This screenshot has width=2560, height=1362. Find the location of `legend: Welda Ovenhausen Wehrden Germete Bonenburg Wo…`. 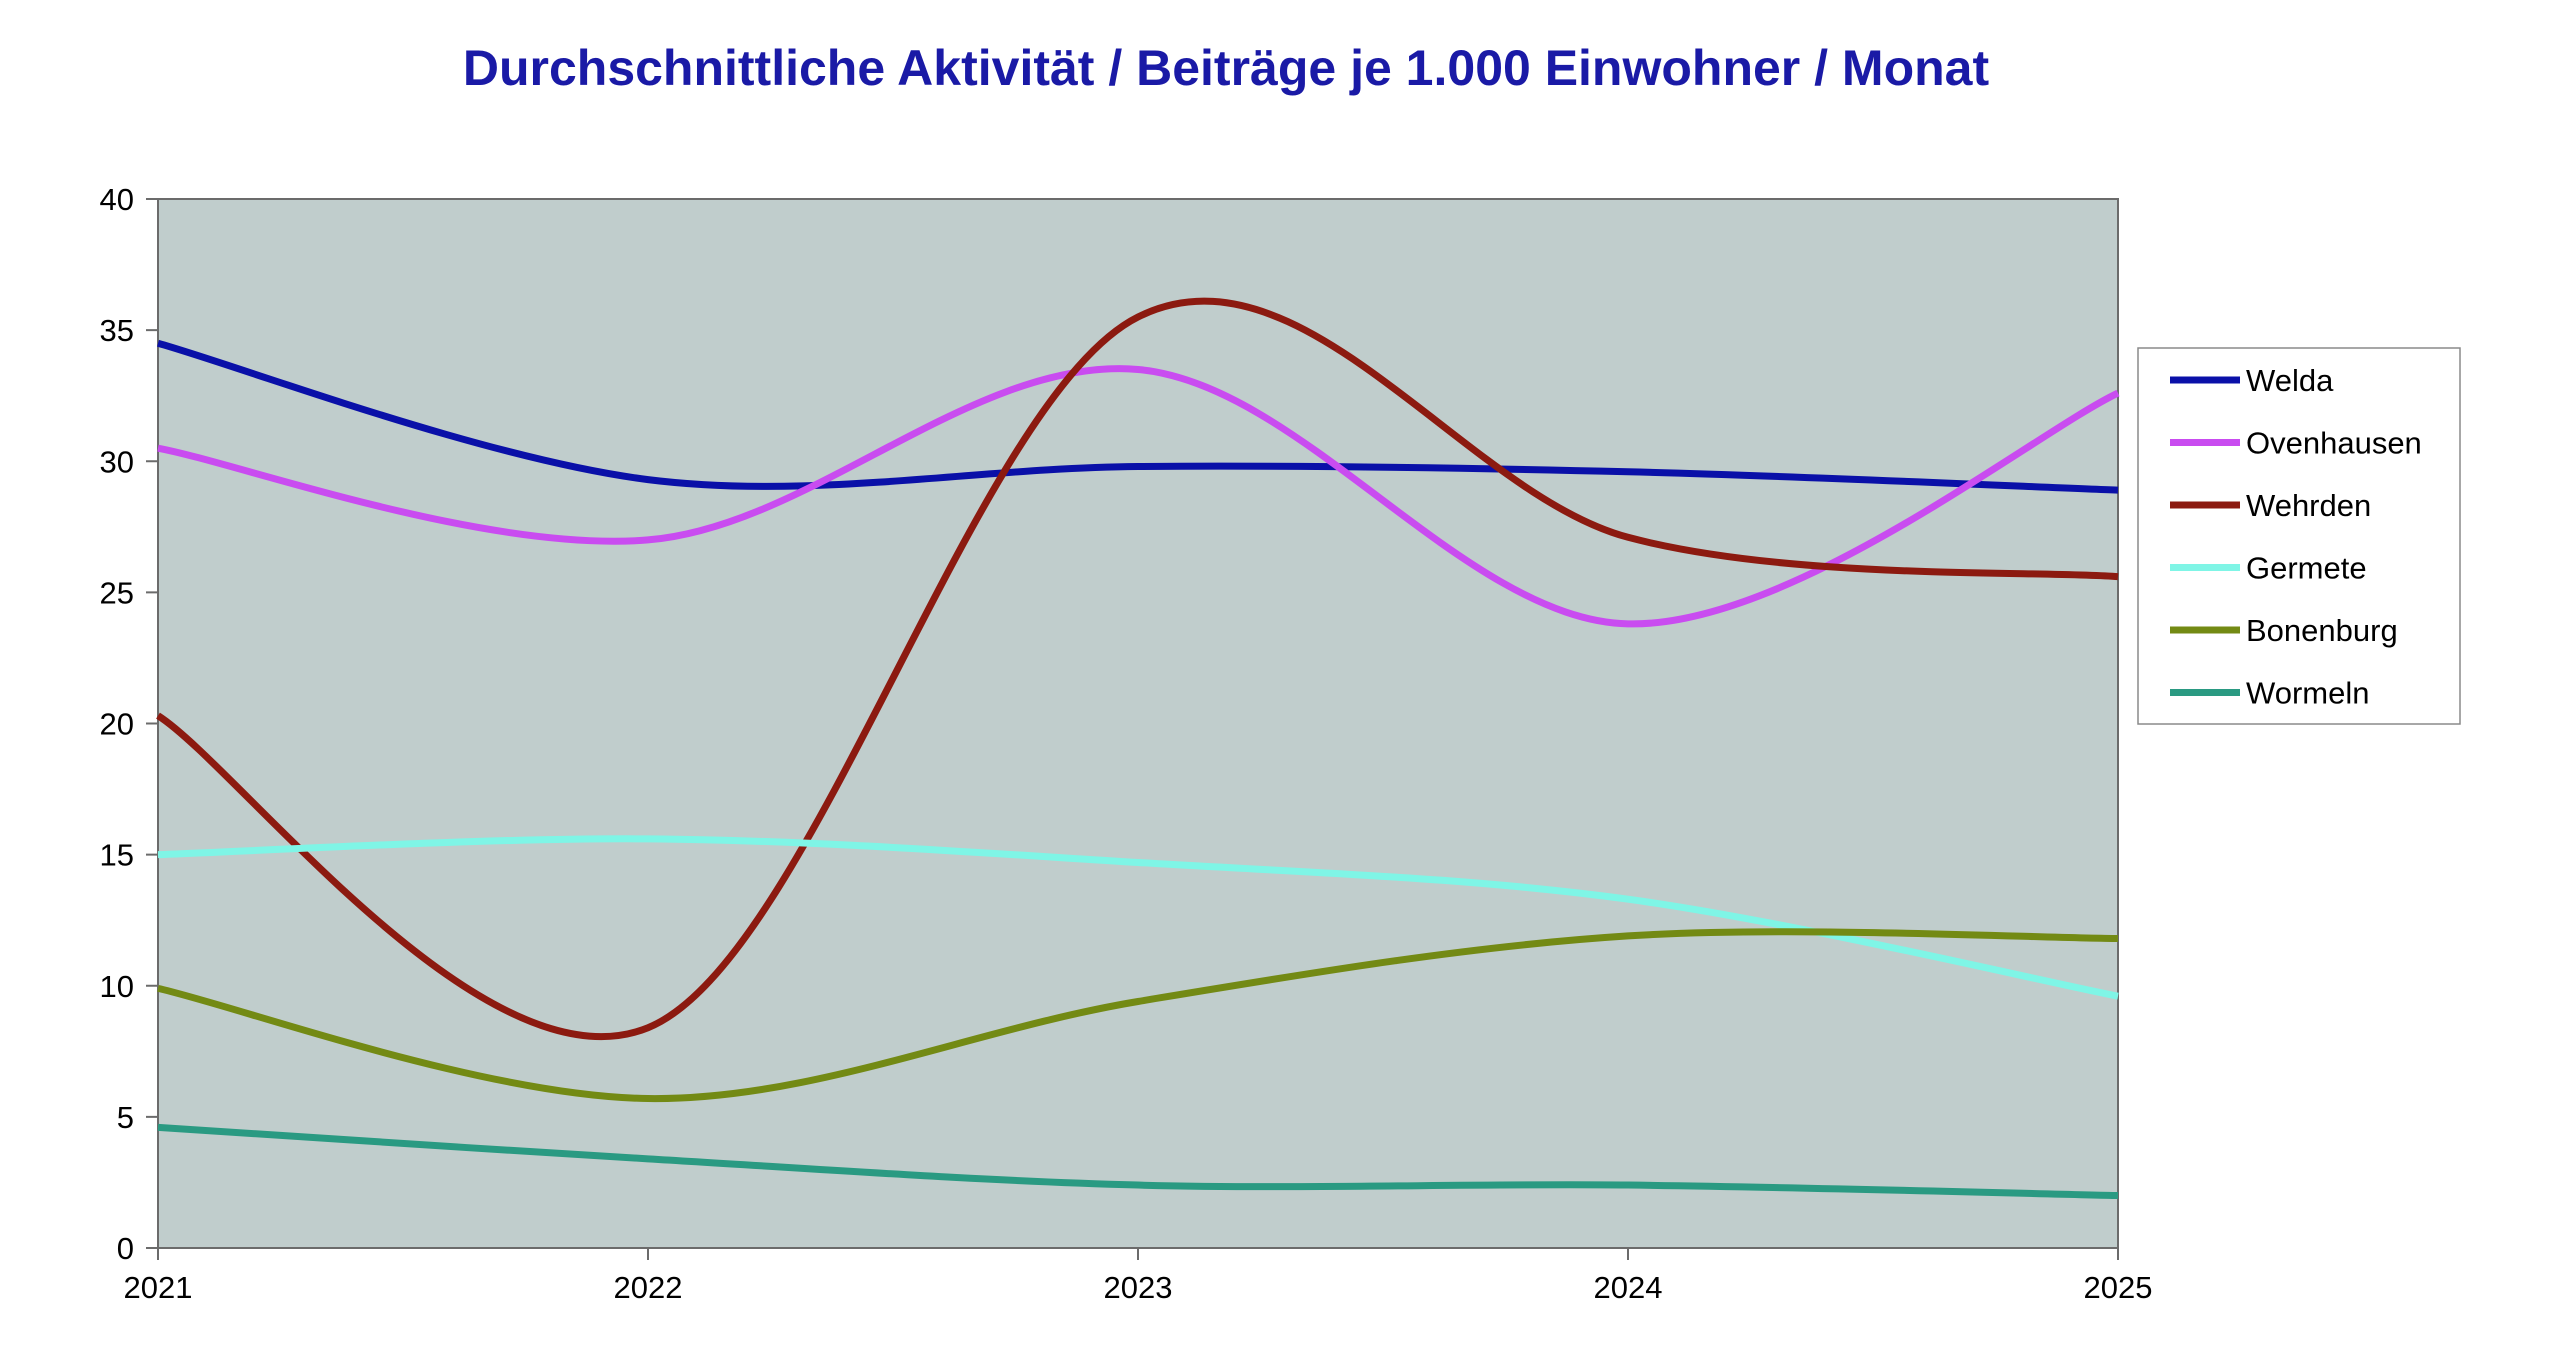

legend: Welda Ovenhausen Wehrden Germete Bonenburg Wo… is located at coordinates (2299, 536).